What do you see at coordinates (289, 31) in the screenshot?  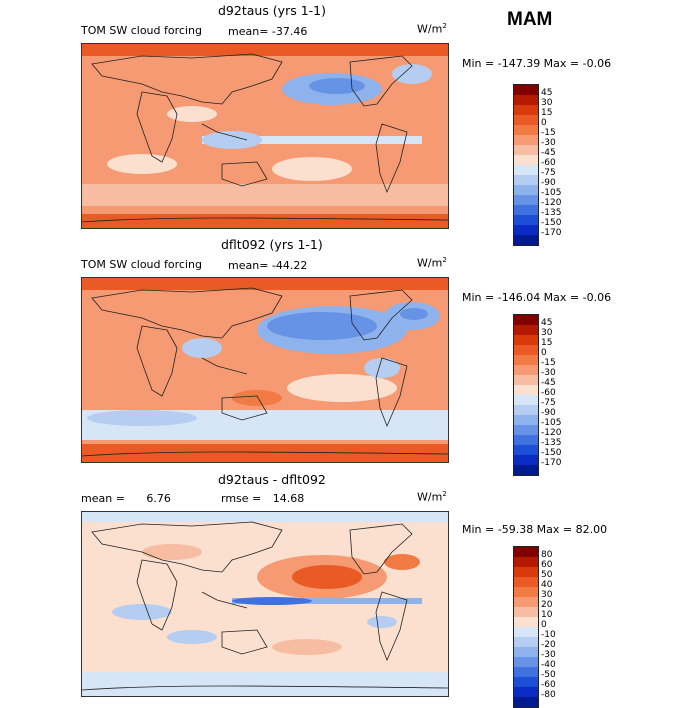 I see `panel1-mean-value: -37.46` at bounding box center [289, 31].